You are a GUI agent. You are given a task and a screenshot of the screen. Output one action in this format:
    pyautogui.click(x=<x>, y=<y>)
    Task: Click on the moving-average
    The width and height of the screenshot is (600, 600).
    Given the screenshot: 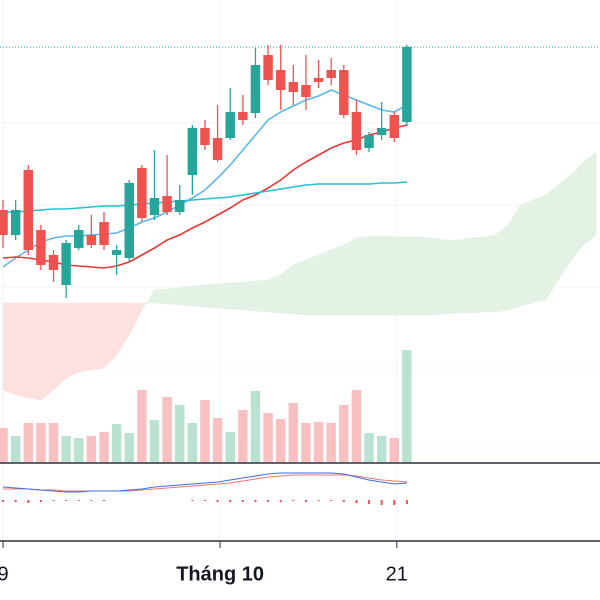 What is the action you would take?
    pyautogui.click(x=205, y=197)
    